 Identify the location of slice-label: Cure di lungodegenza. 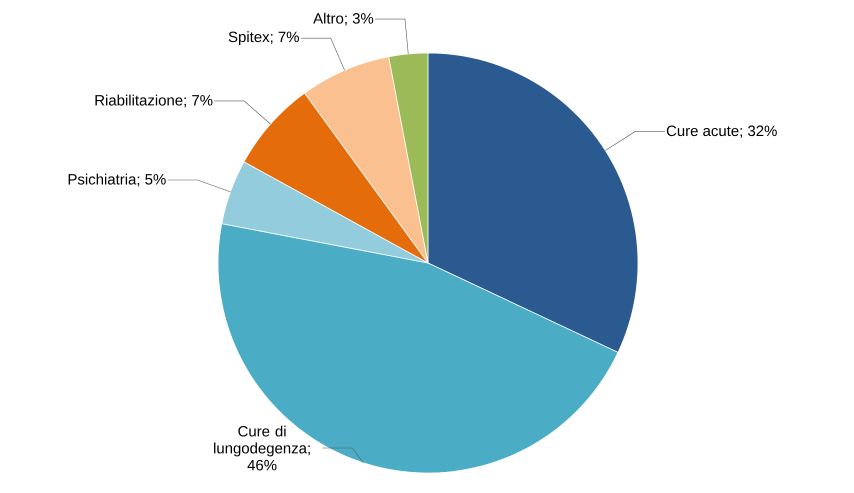
(260, 441).